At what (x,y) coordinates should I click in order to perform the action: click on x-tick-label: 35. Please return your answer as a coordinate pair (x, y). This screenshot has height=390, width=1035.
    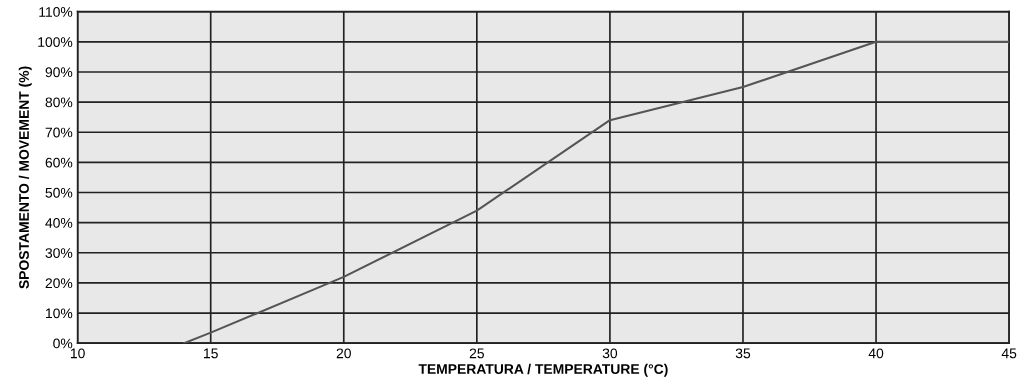
    Looking at the image, I should click on (743, 353).